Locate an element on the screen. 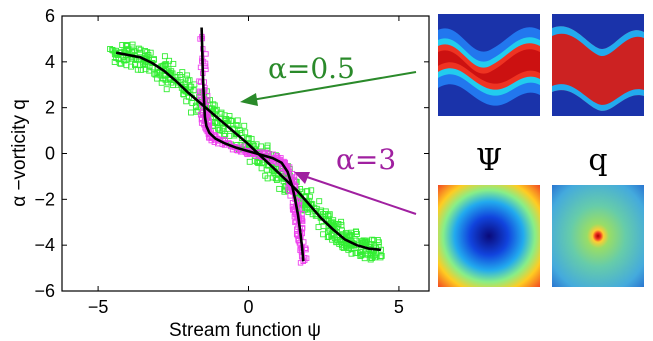  panel-bottom-left is located at coordinates (489, 236).